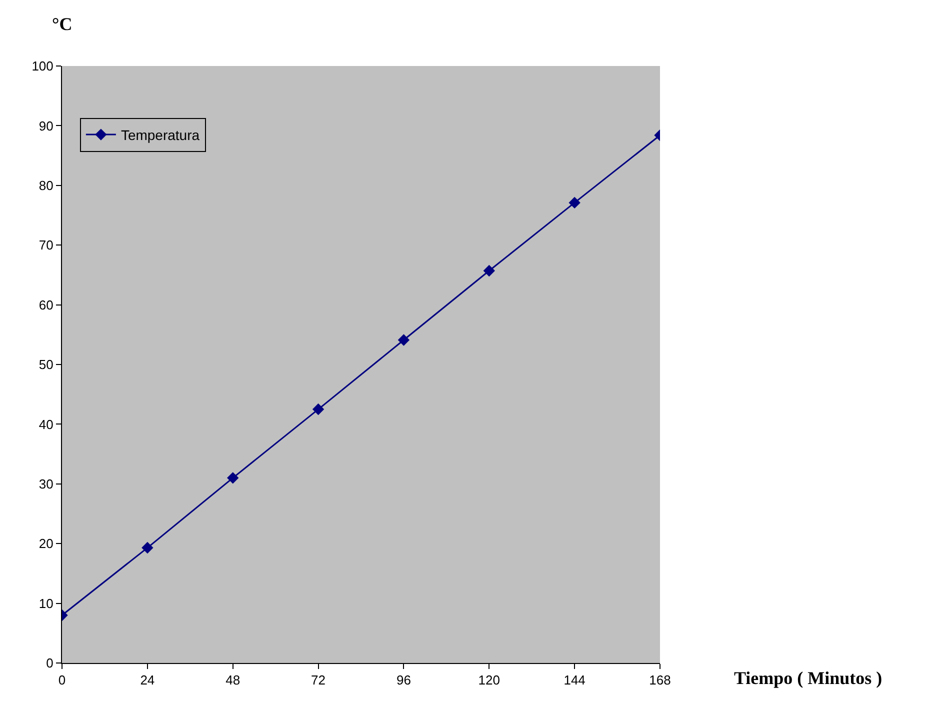 The height and width of the screenshot is (702, 949). What do you see at coordinates (43, 66) in the screenshot?
I see `y-tick-label: 100` at bounding box center [43, 66].